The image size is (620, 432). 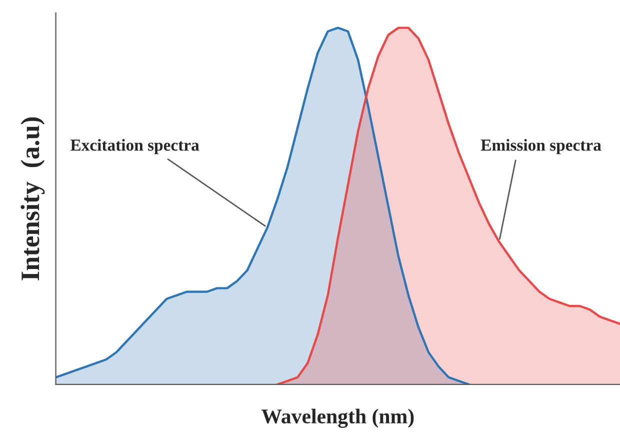 I want to click on x-axis-title: Wavelength (nm), so click(x=338, y=418).